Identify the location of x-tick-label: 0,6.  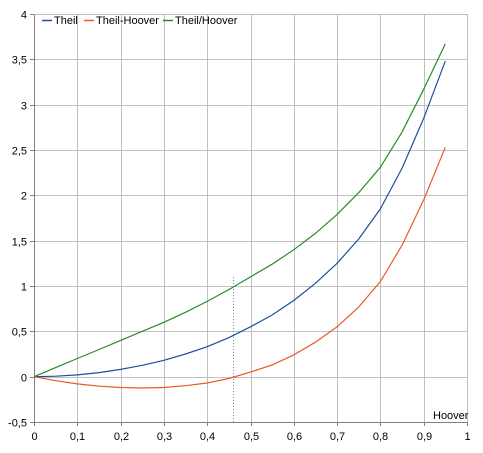
(294, 437).